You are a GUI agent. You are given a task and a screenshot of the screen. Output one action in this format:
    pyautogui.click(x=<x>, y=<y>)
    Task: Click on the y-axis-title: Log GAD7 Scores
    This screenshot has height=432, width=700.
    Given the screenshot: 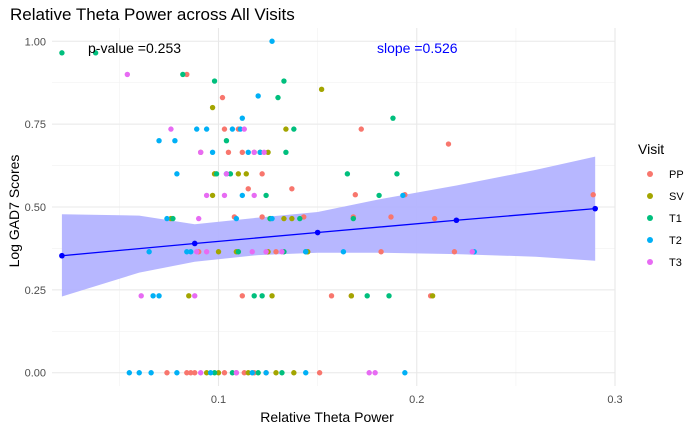 What is the action you would take?
    pyautogui.click(x=14, y=211)
    